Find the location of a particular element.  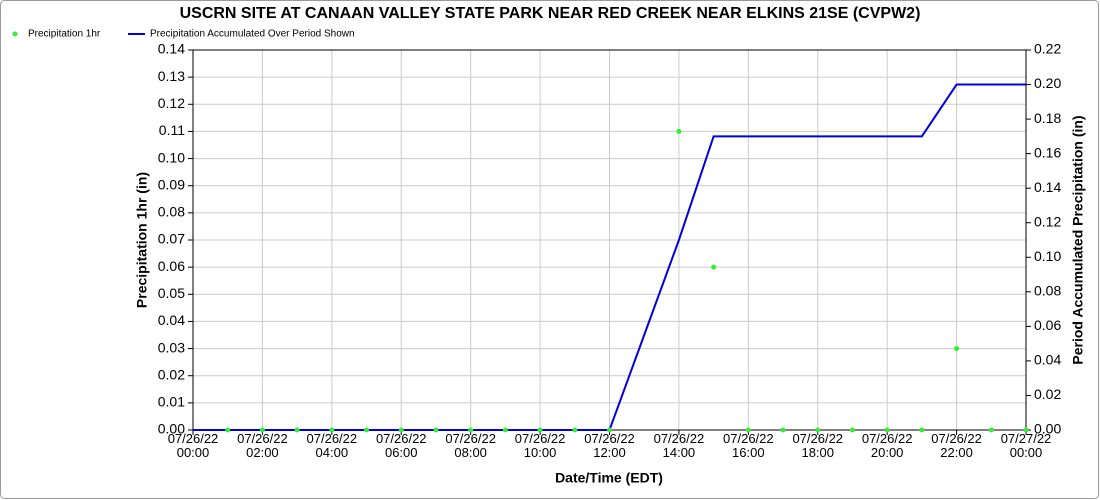

x-tick-label: 07/26/22 08:00 is located at coordinates (470, 445).